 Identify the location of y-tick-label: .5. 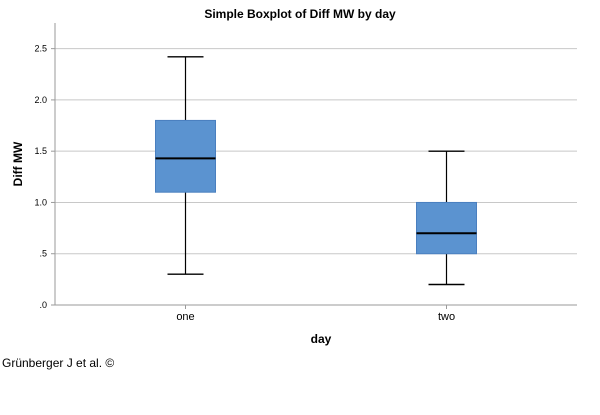
(43, 254).